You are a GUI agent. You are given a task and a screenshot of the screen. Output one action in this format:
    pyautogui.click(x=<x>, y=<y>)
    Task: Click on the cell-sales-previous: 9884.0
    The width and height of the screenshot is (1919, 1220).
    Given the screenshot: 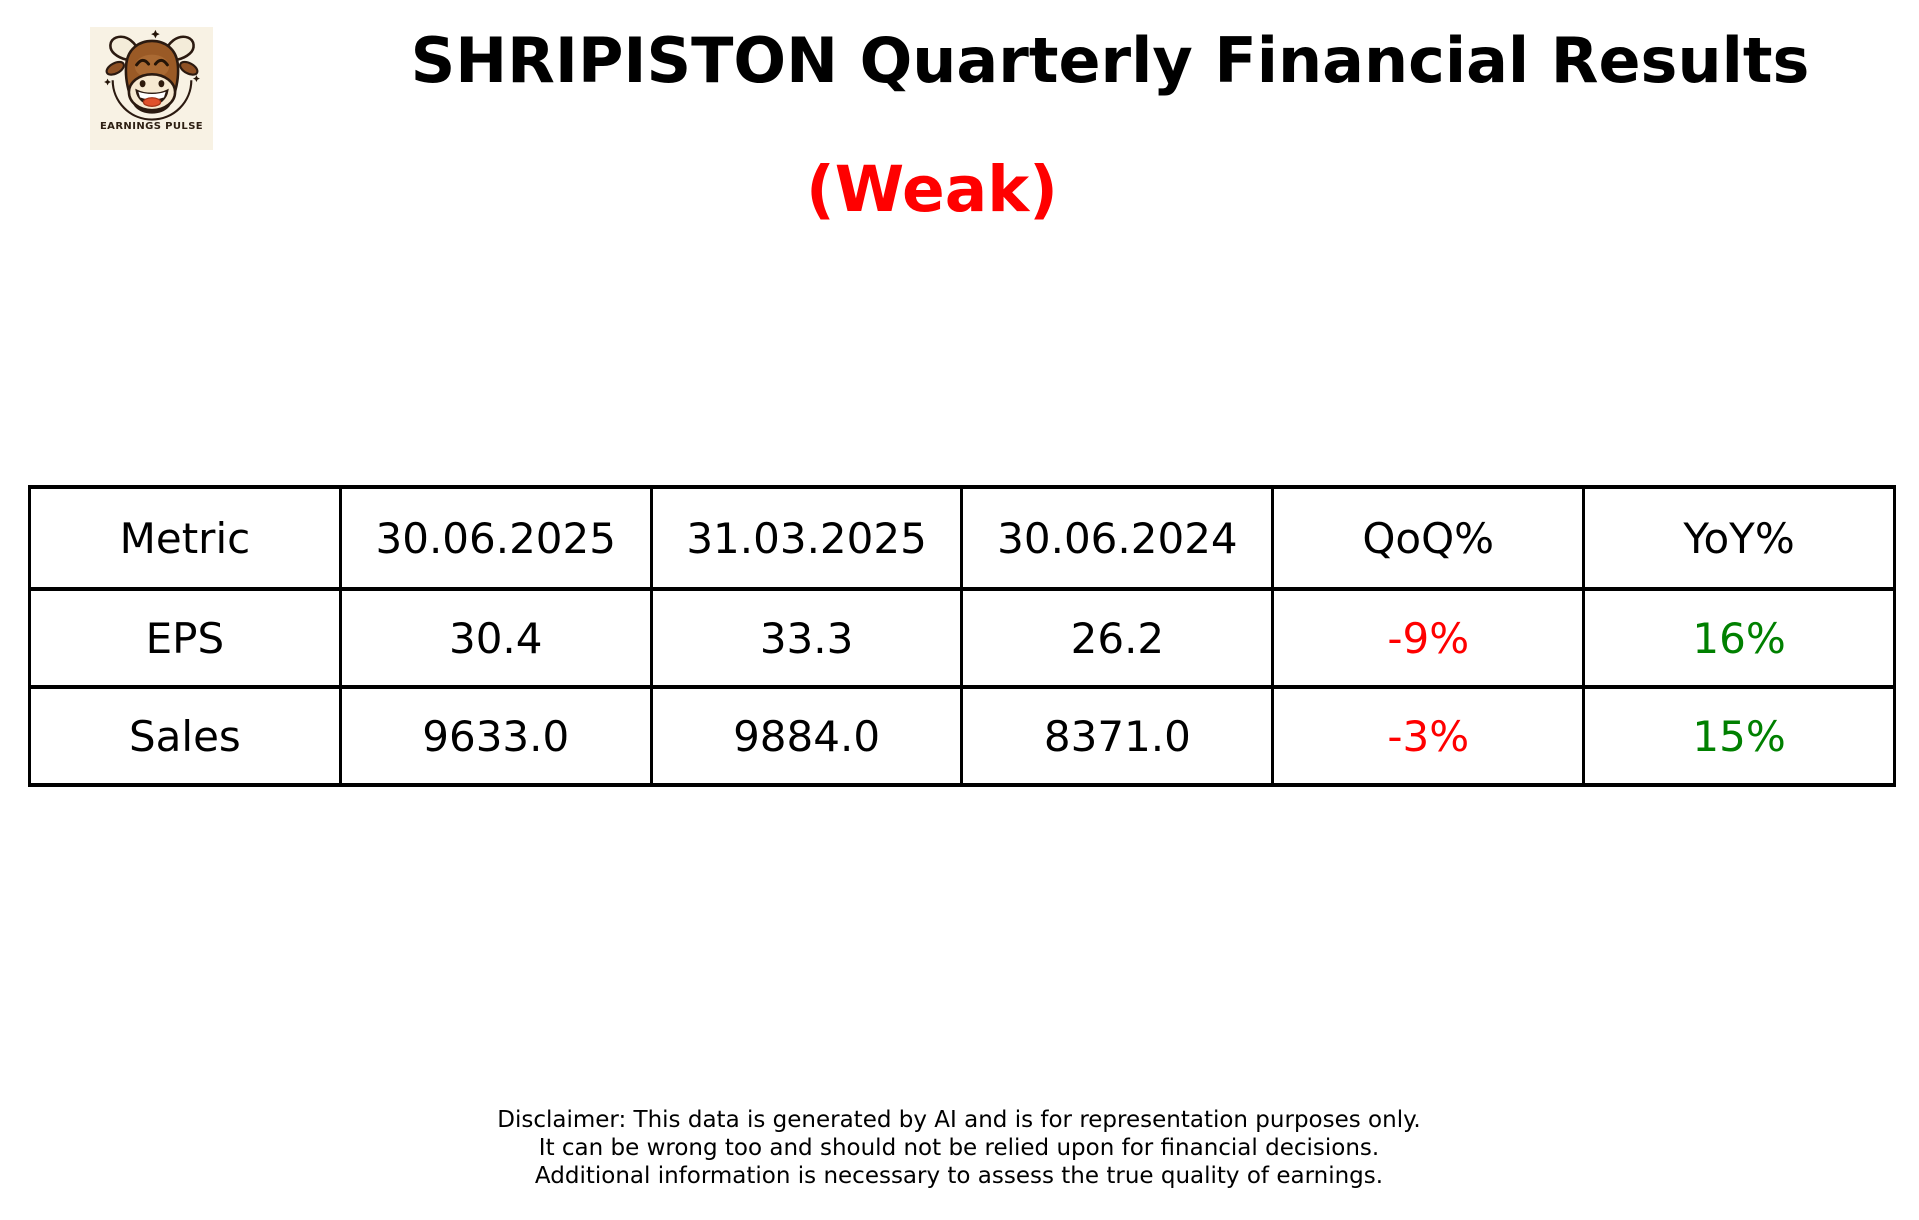 What is the action you would take?
    pyautogui.click(x=806, y=736)
    